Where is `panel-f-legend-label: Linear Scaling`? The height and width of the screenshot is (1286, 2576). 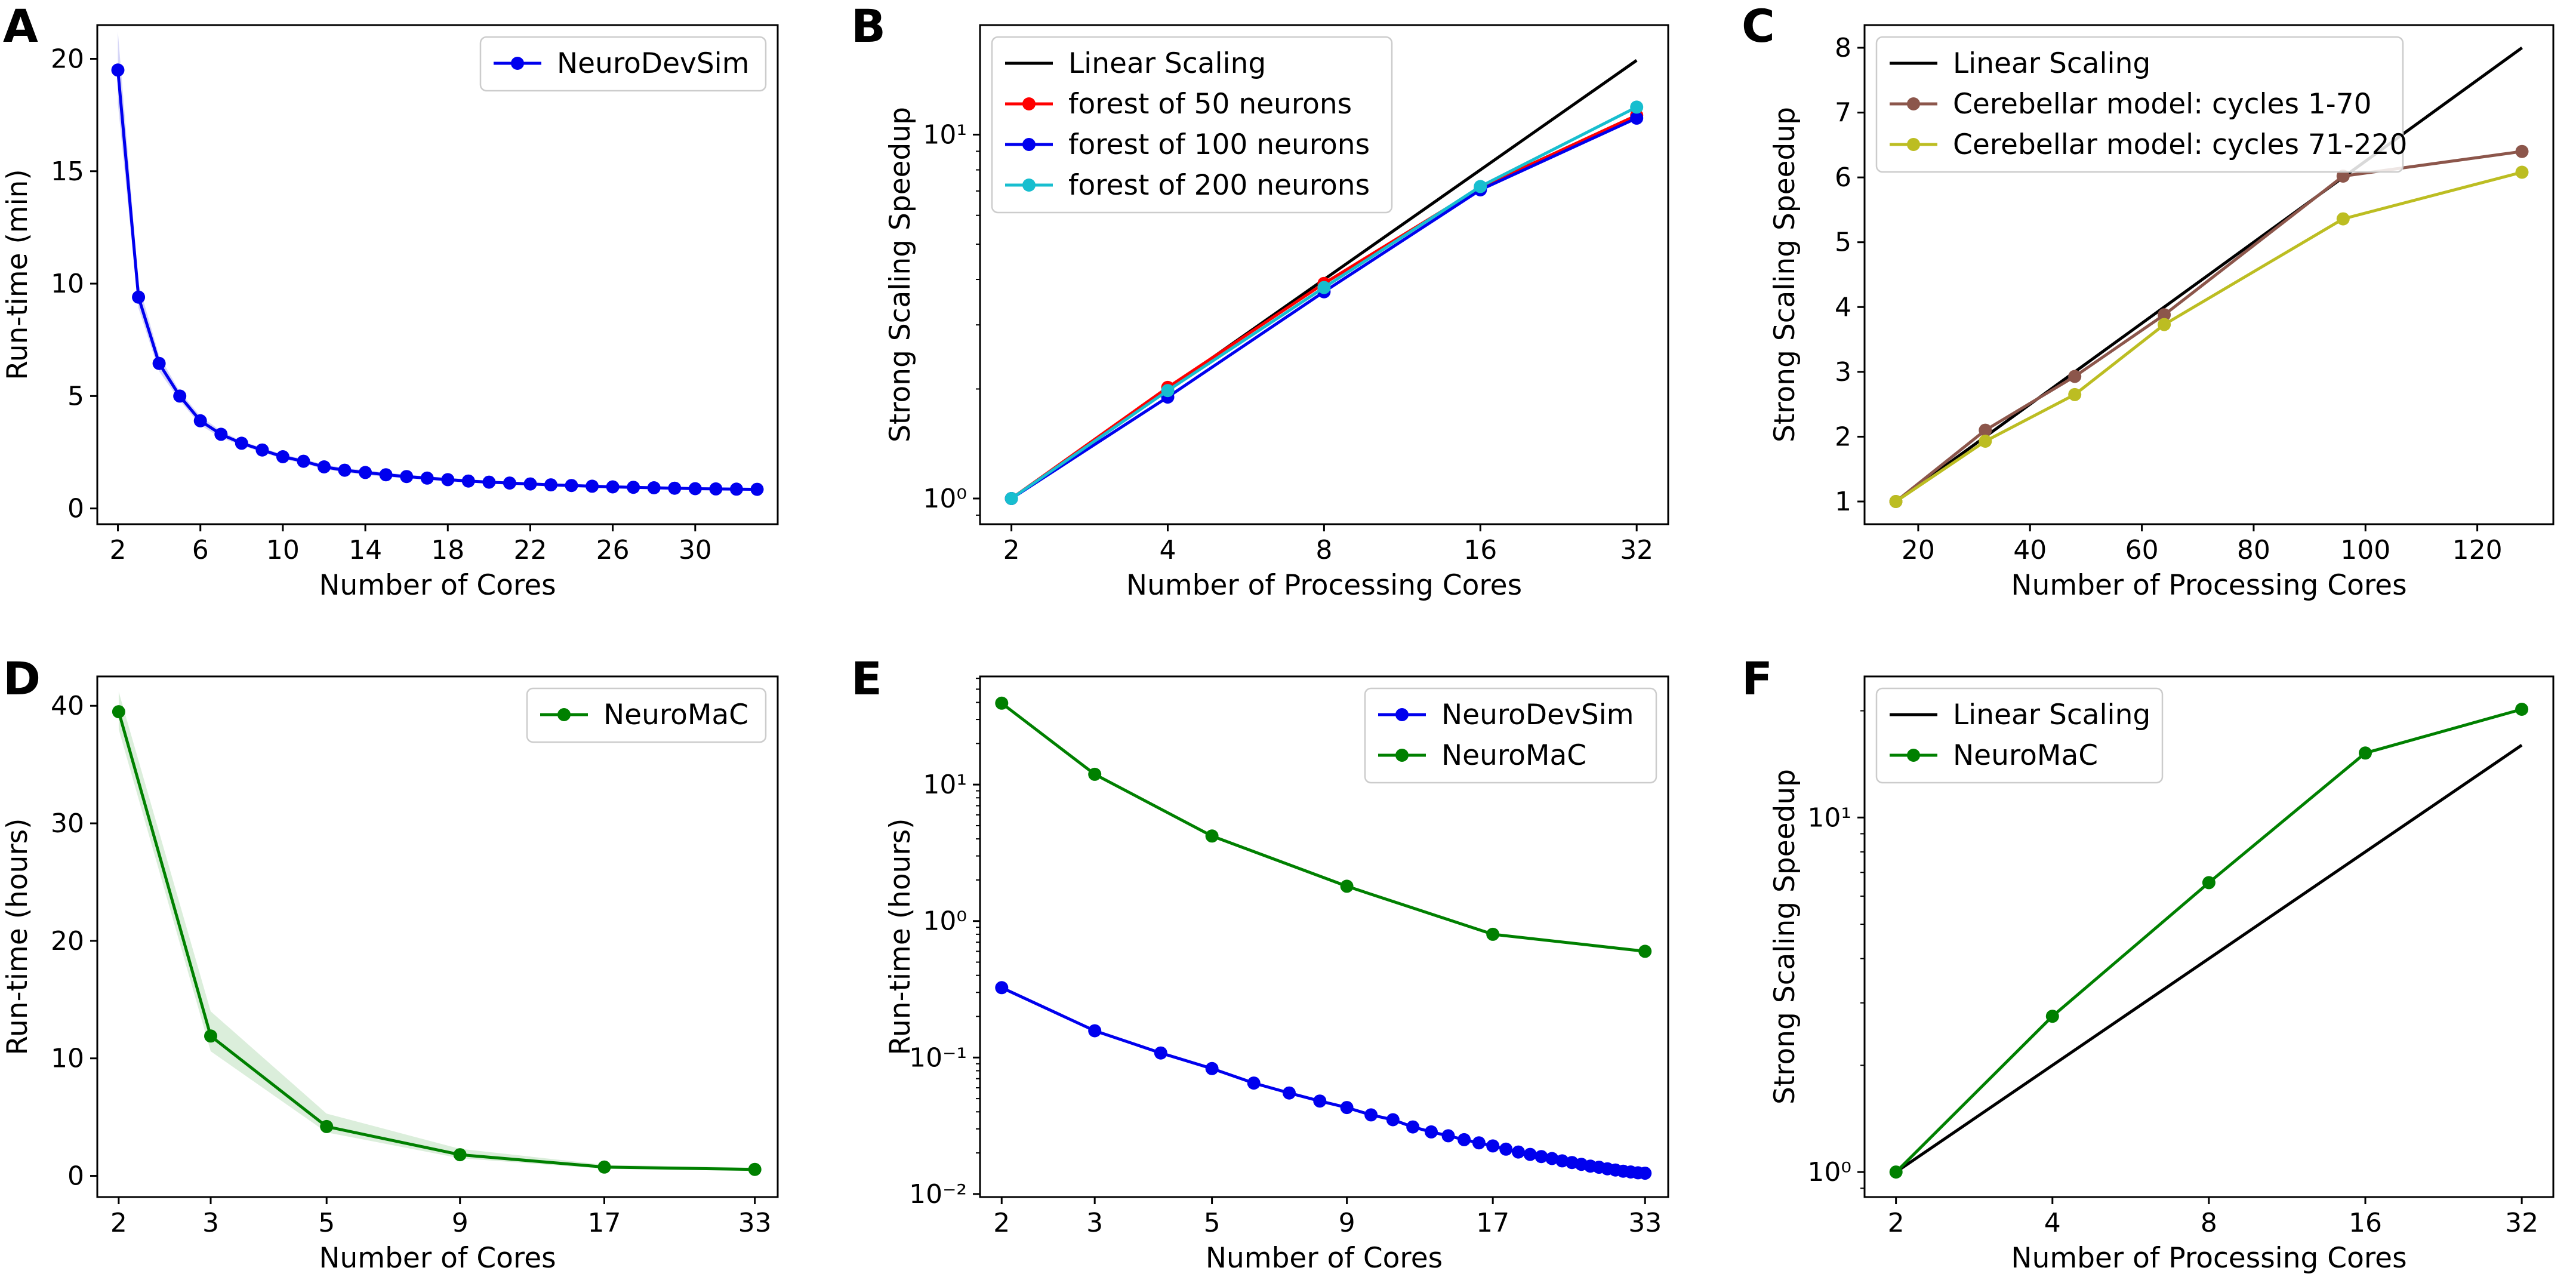
panel-f-legend-label: Linear Scaling is located at coordinates (2051, 715).